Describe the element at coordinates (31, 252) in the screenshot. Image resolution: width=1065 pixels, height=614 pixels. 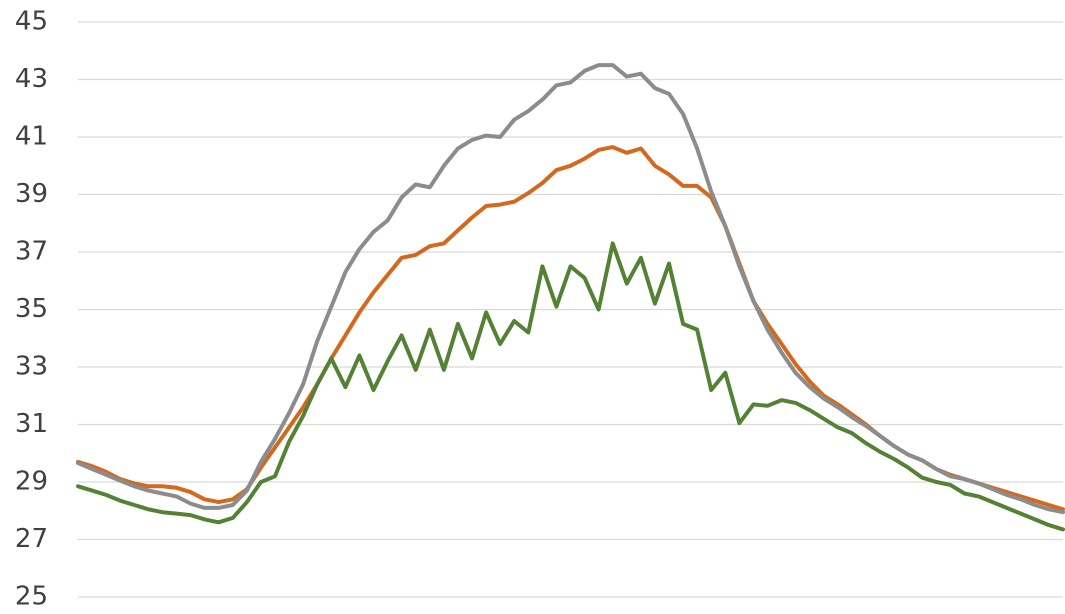
I see `y-tick-label: 37` at that location.